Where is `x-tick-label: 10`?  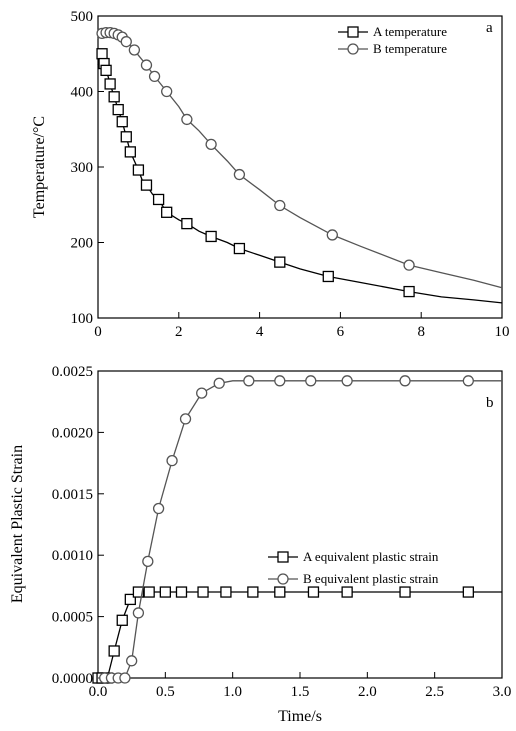 x-tick-label: 10 is located at coordinates (502, 332).